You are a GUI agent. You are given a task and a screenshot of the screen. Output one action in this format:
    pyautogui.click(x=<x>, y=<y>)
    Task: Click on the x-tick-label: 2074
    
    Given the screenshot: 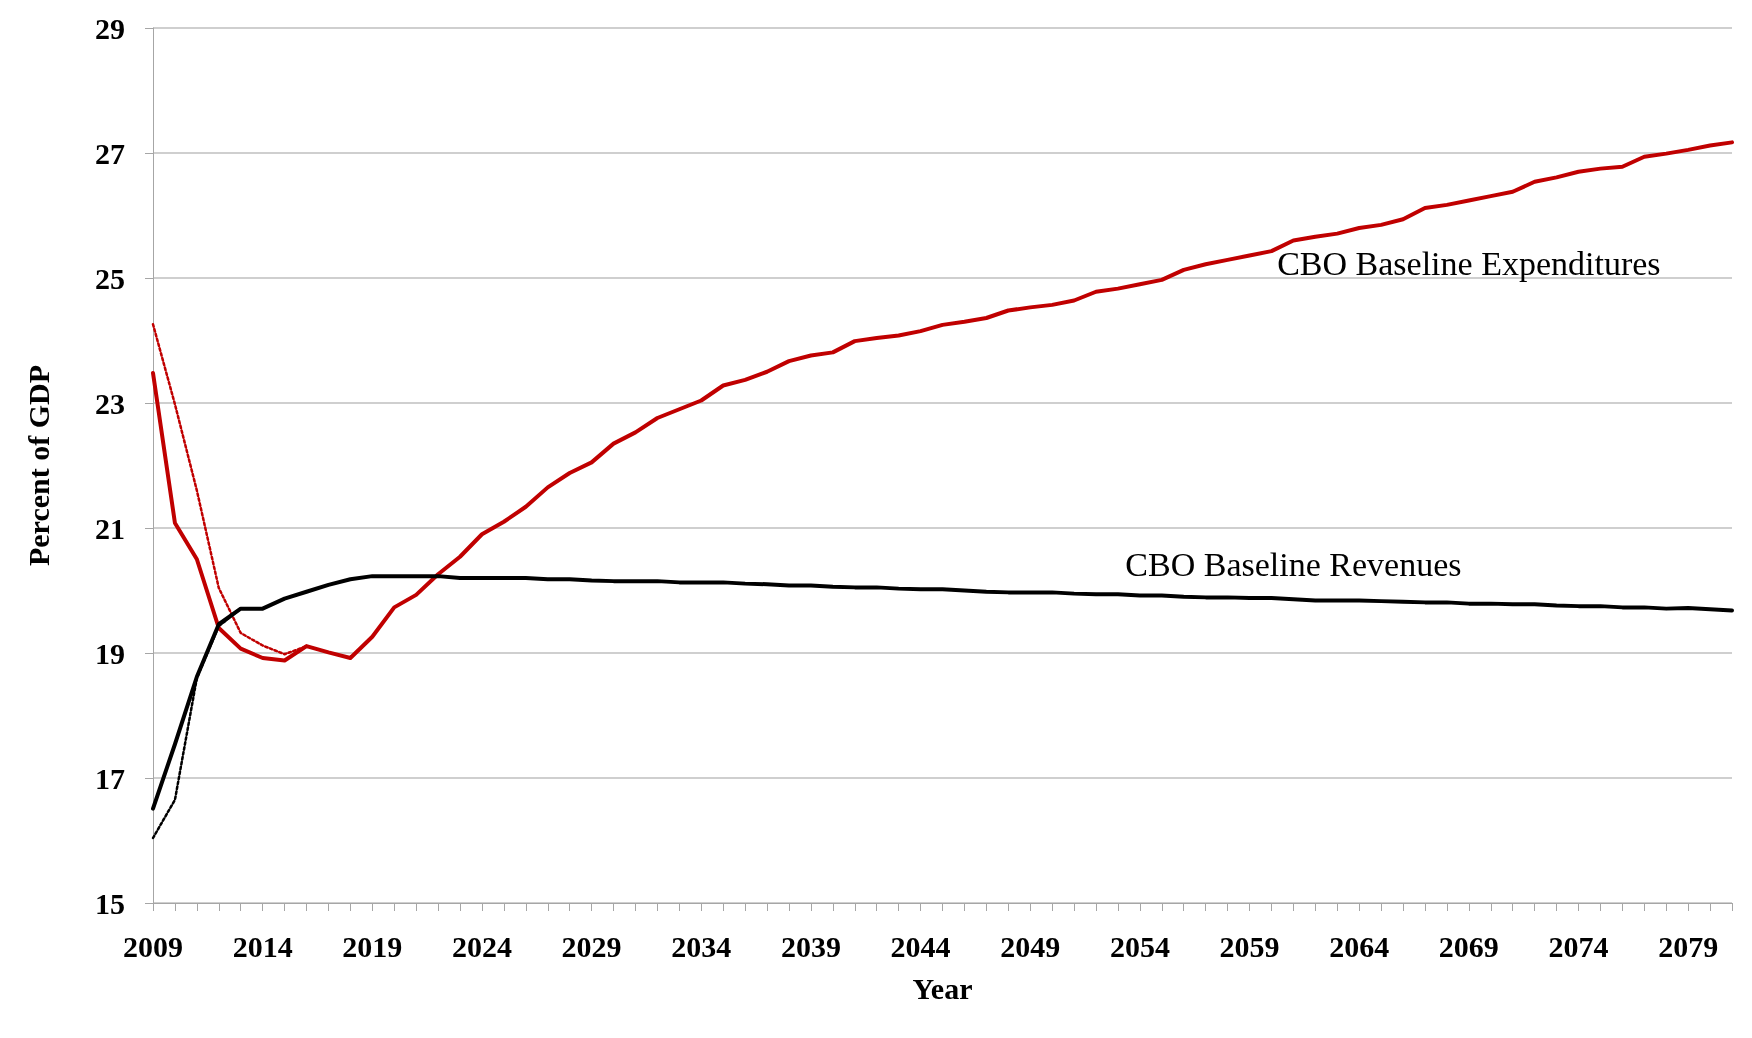 What is the action you would take?
    pyautogui.click(x=1578, y=946)
    